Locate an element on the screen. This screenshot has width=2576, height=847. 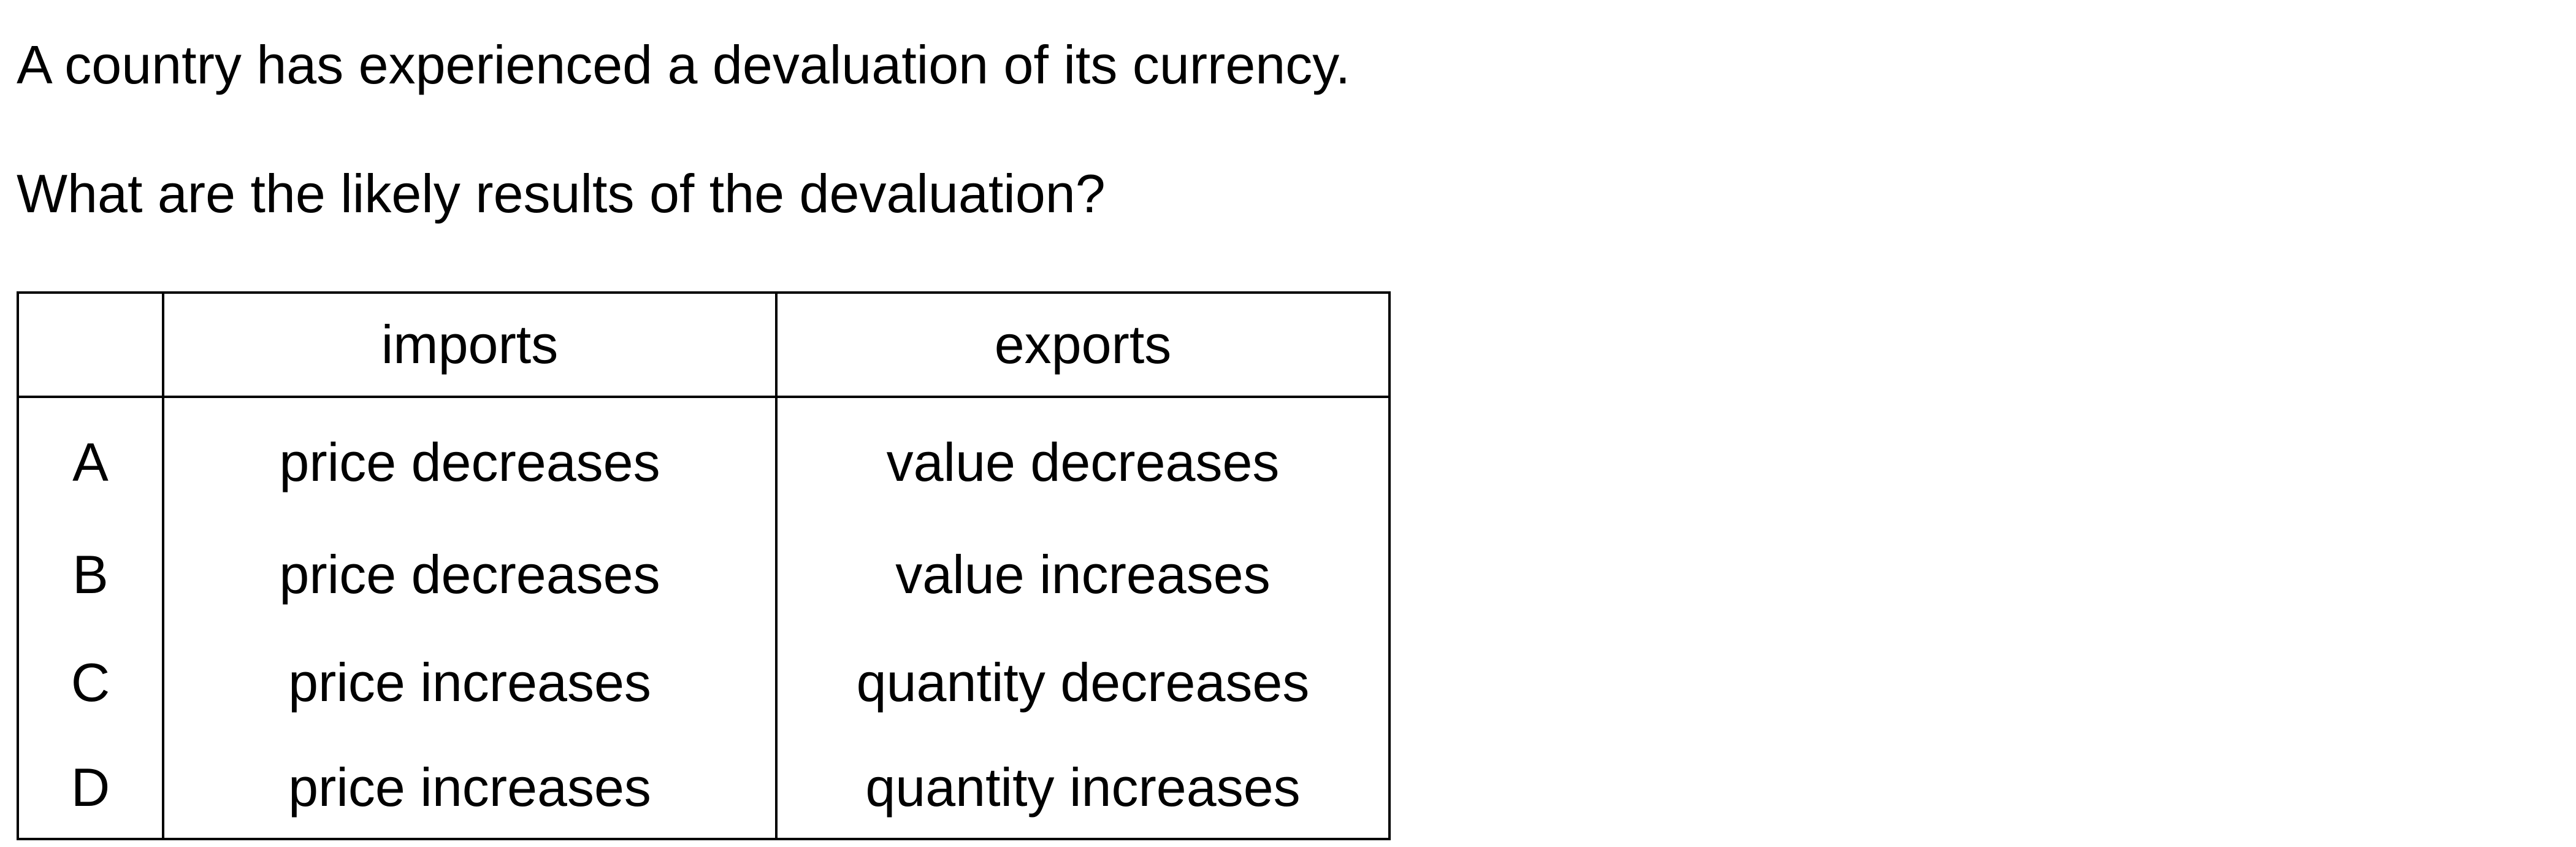
option-row-a: A price decreases value decreases is located at coordinates (704, 459).